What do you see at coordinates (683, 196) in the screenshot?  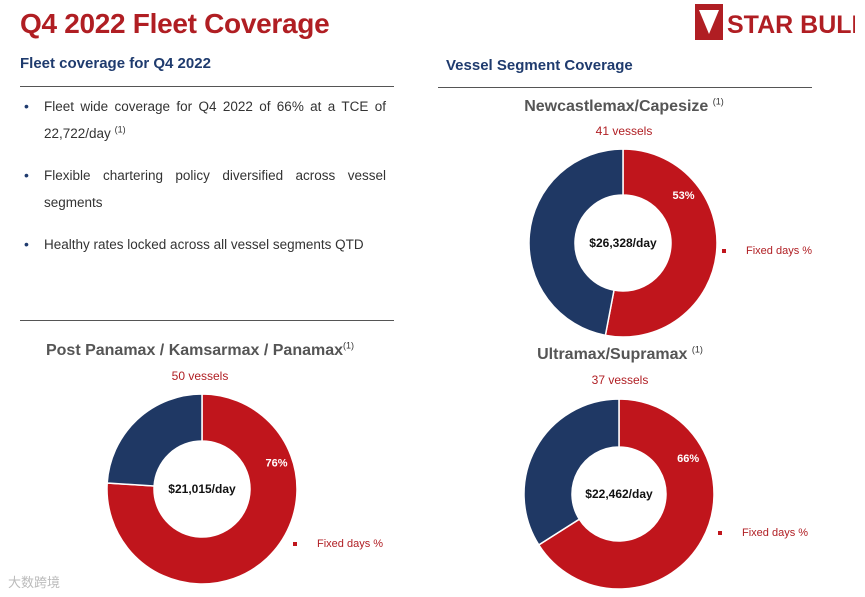 I see `slice-percent-label: 53%` at bounding box center [683, 196].